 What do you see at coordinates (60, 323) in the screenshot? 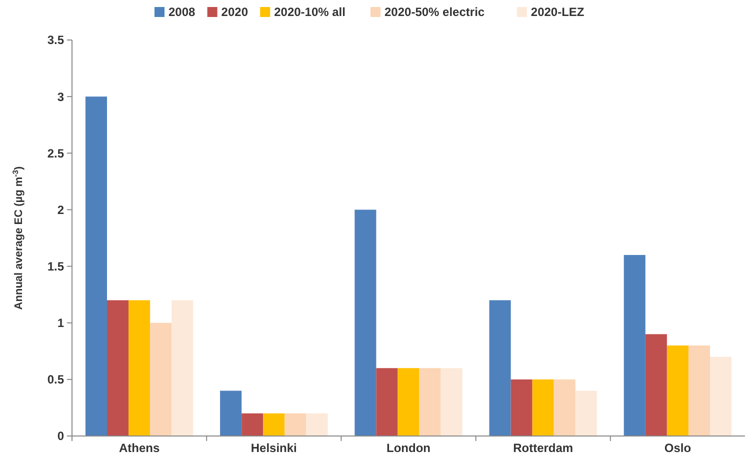
I see `y-tick-label: 1` at bounding box center [60, 323].